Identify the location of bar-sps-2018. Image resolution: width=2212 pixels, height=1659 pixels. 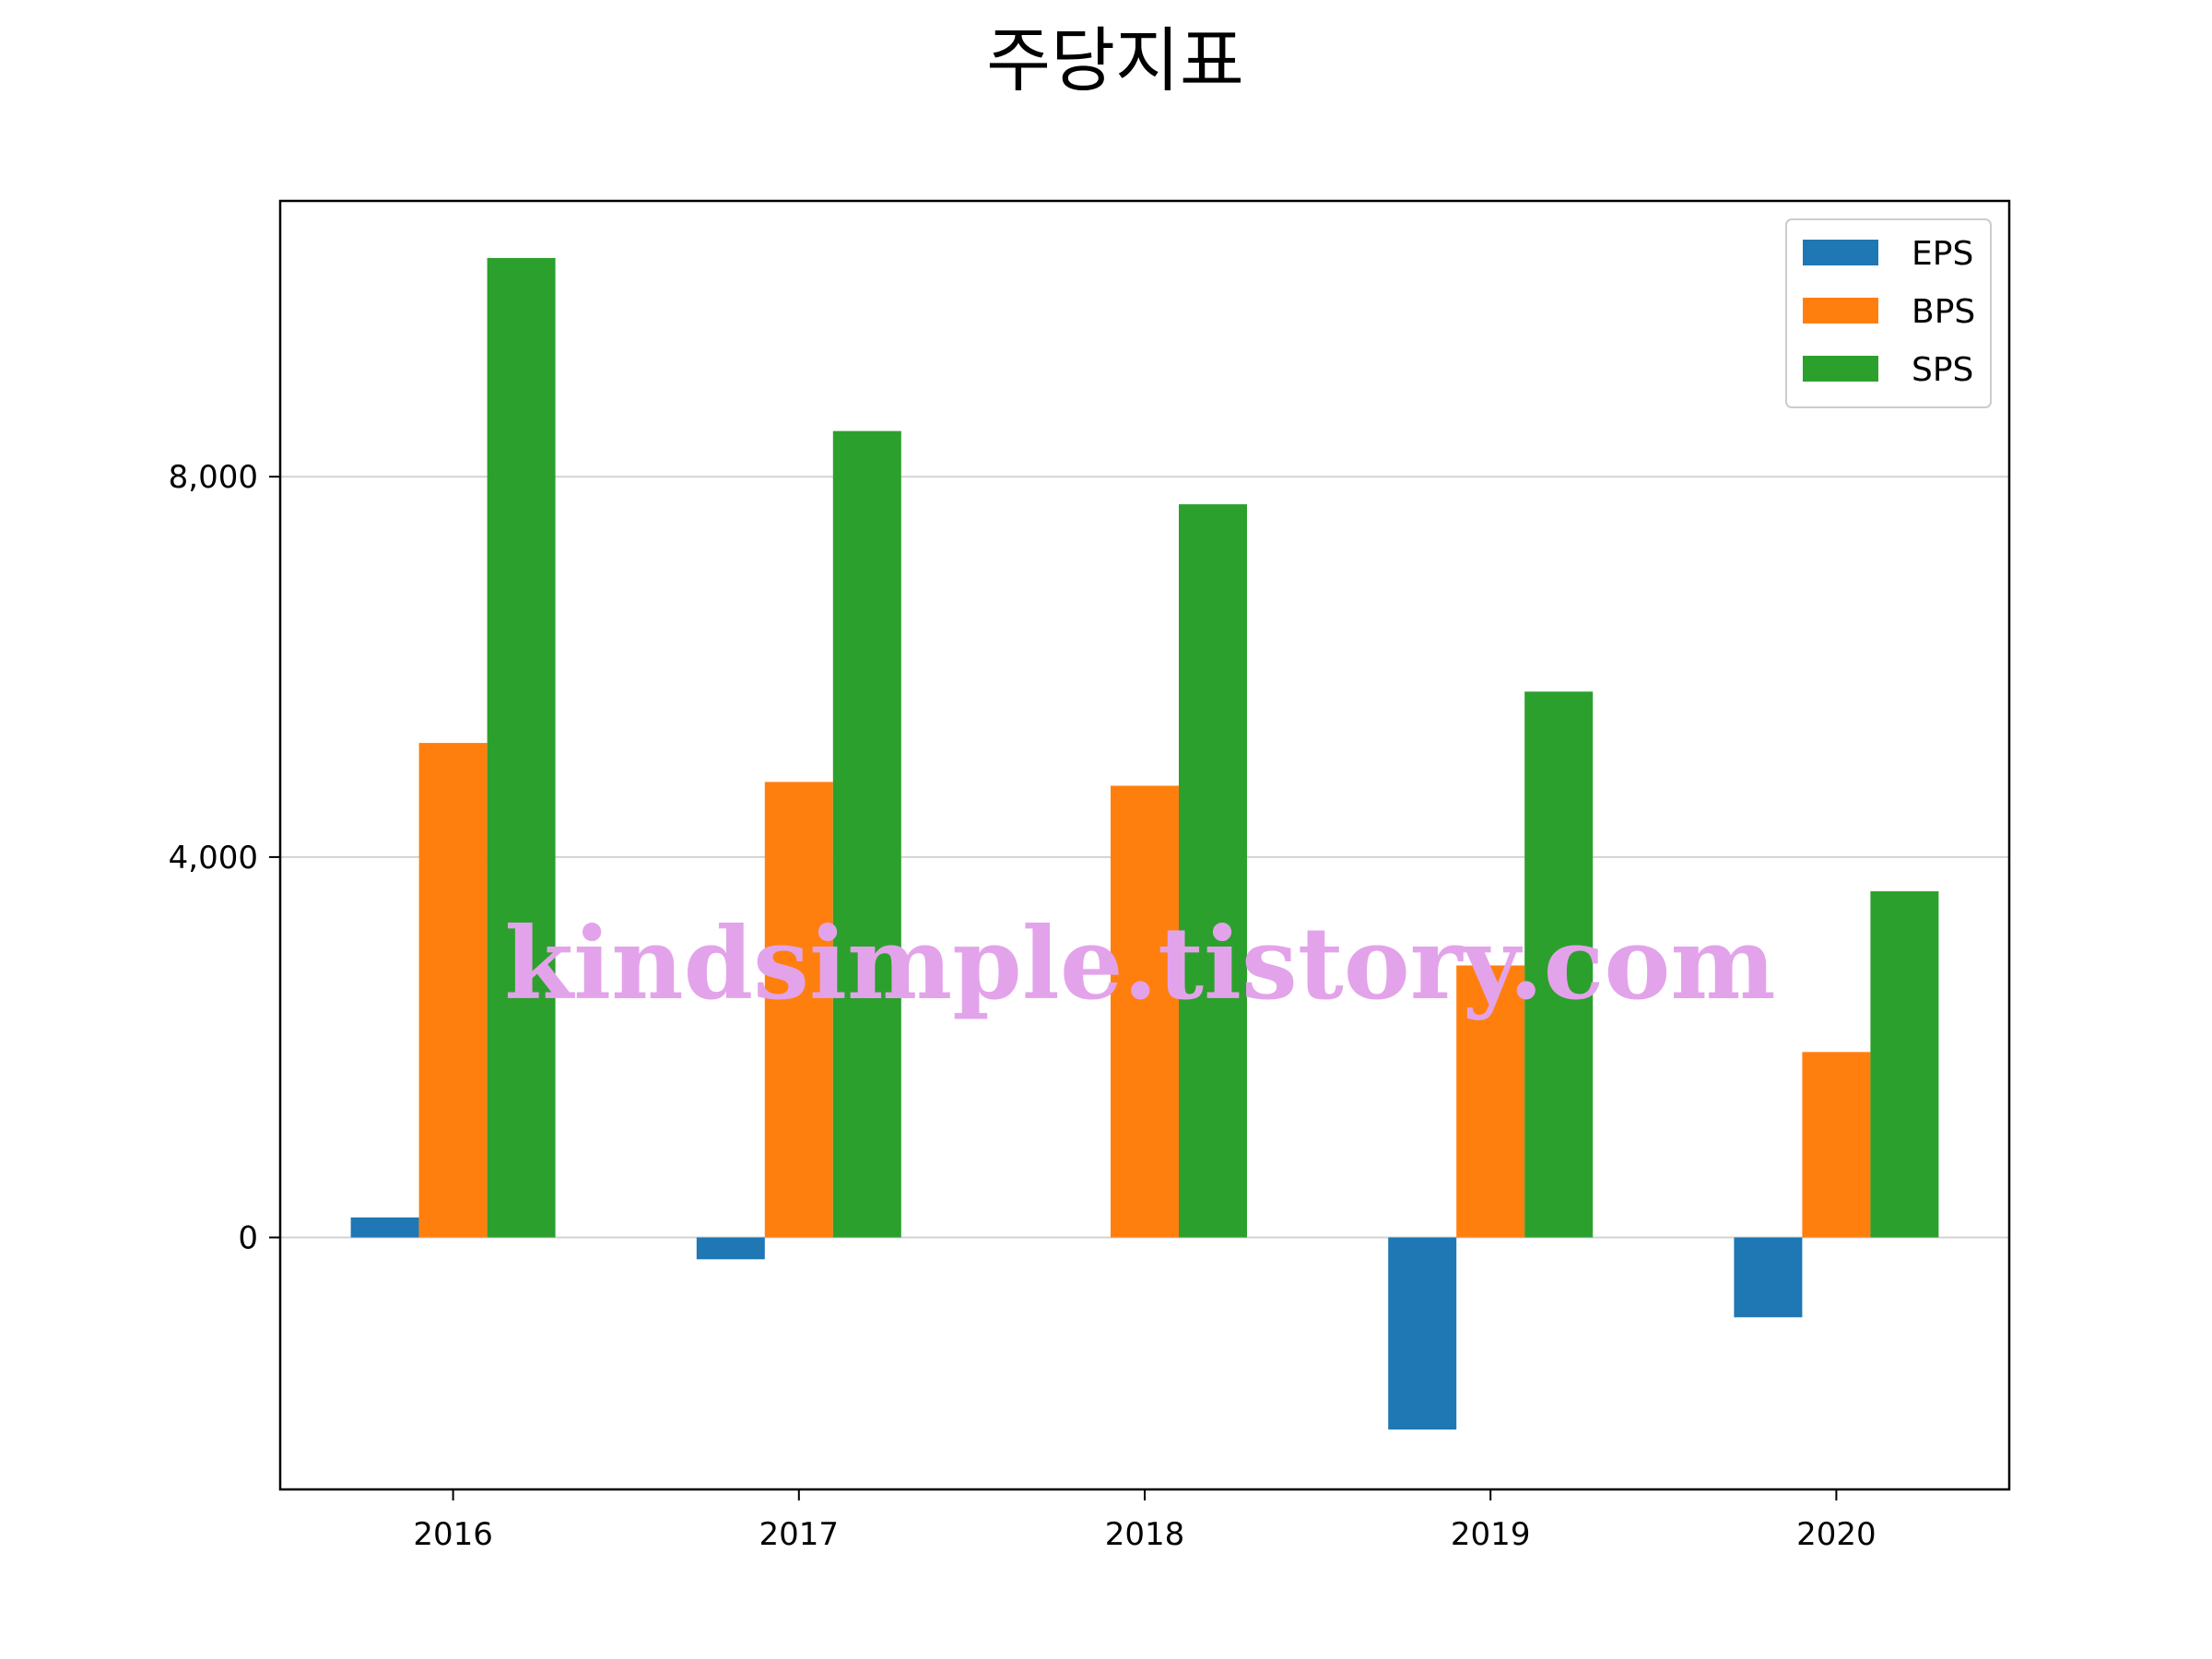
(1213, 871).